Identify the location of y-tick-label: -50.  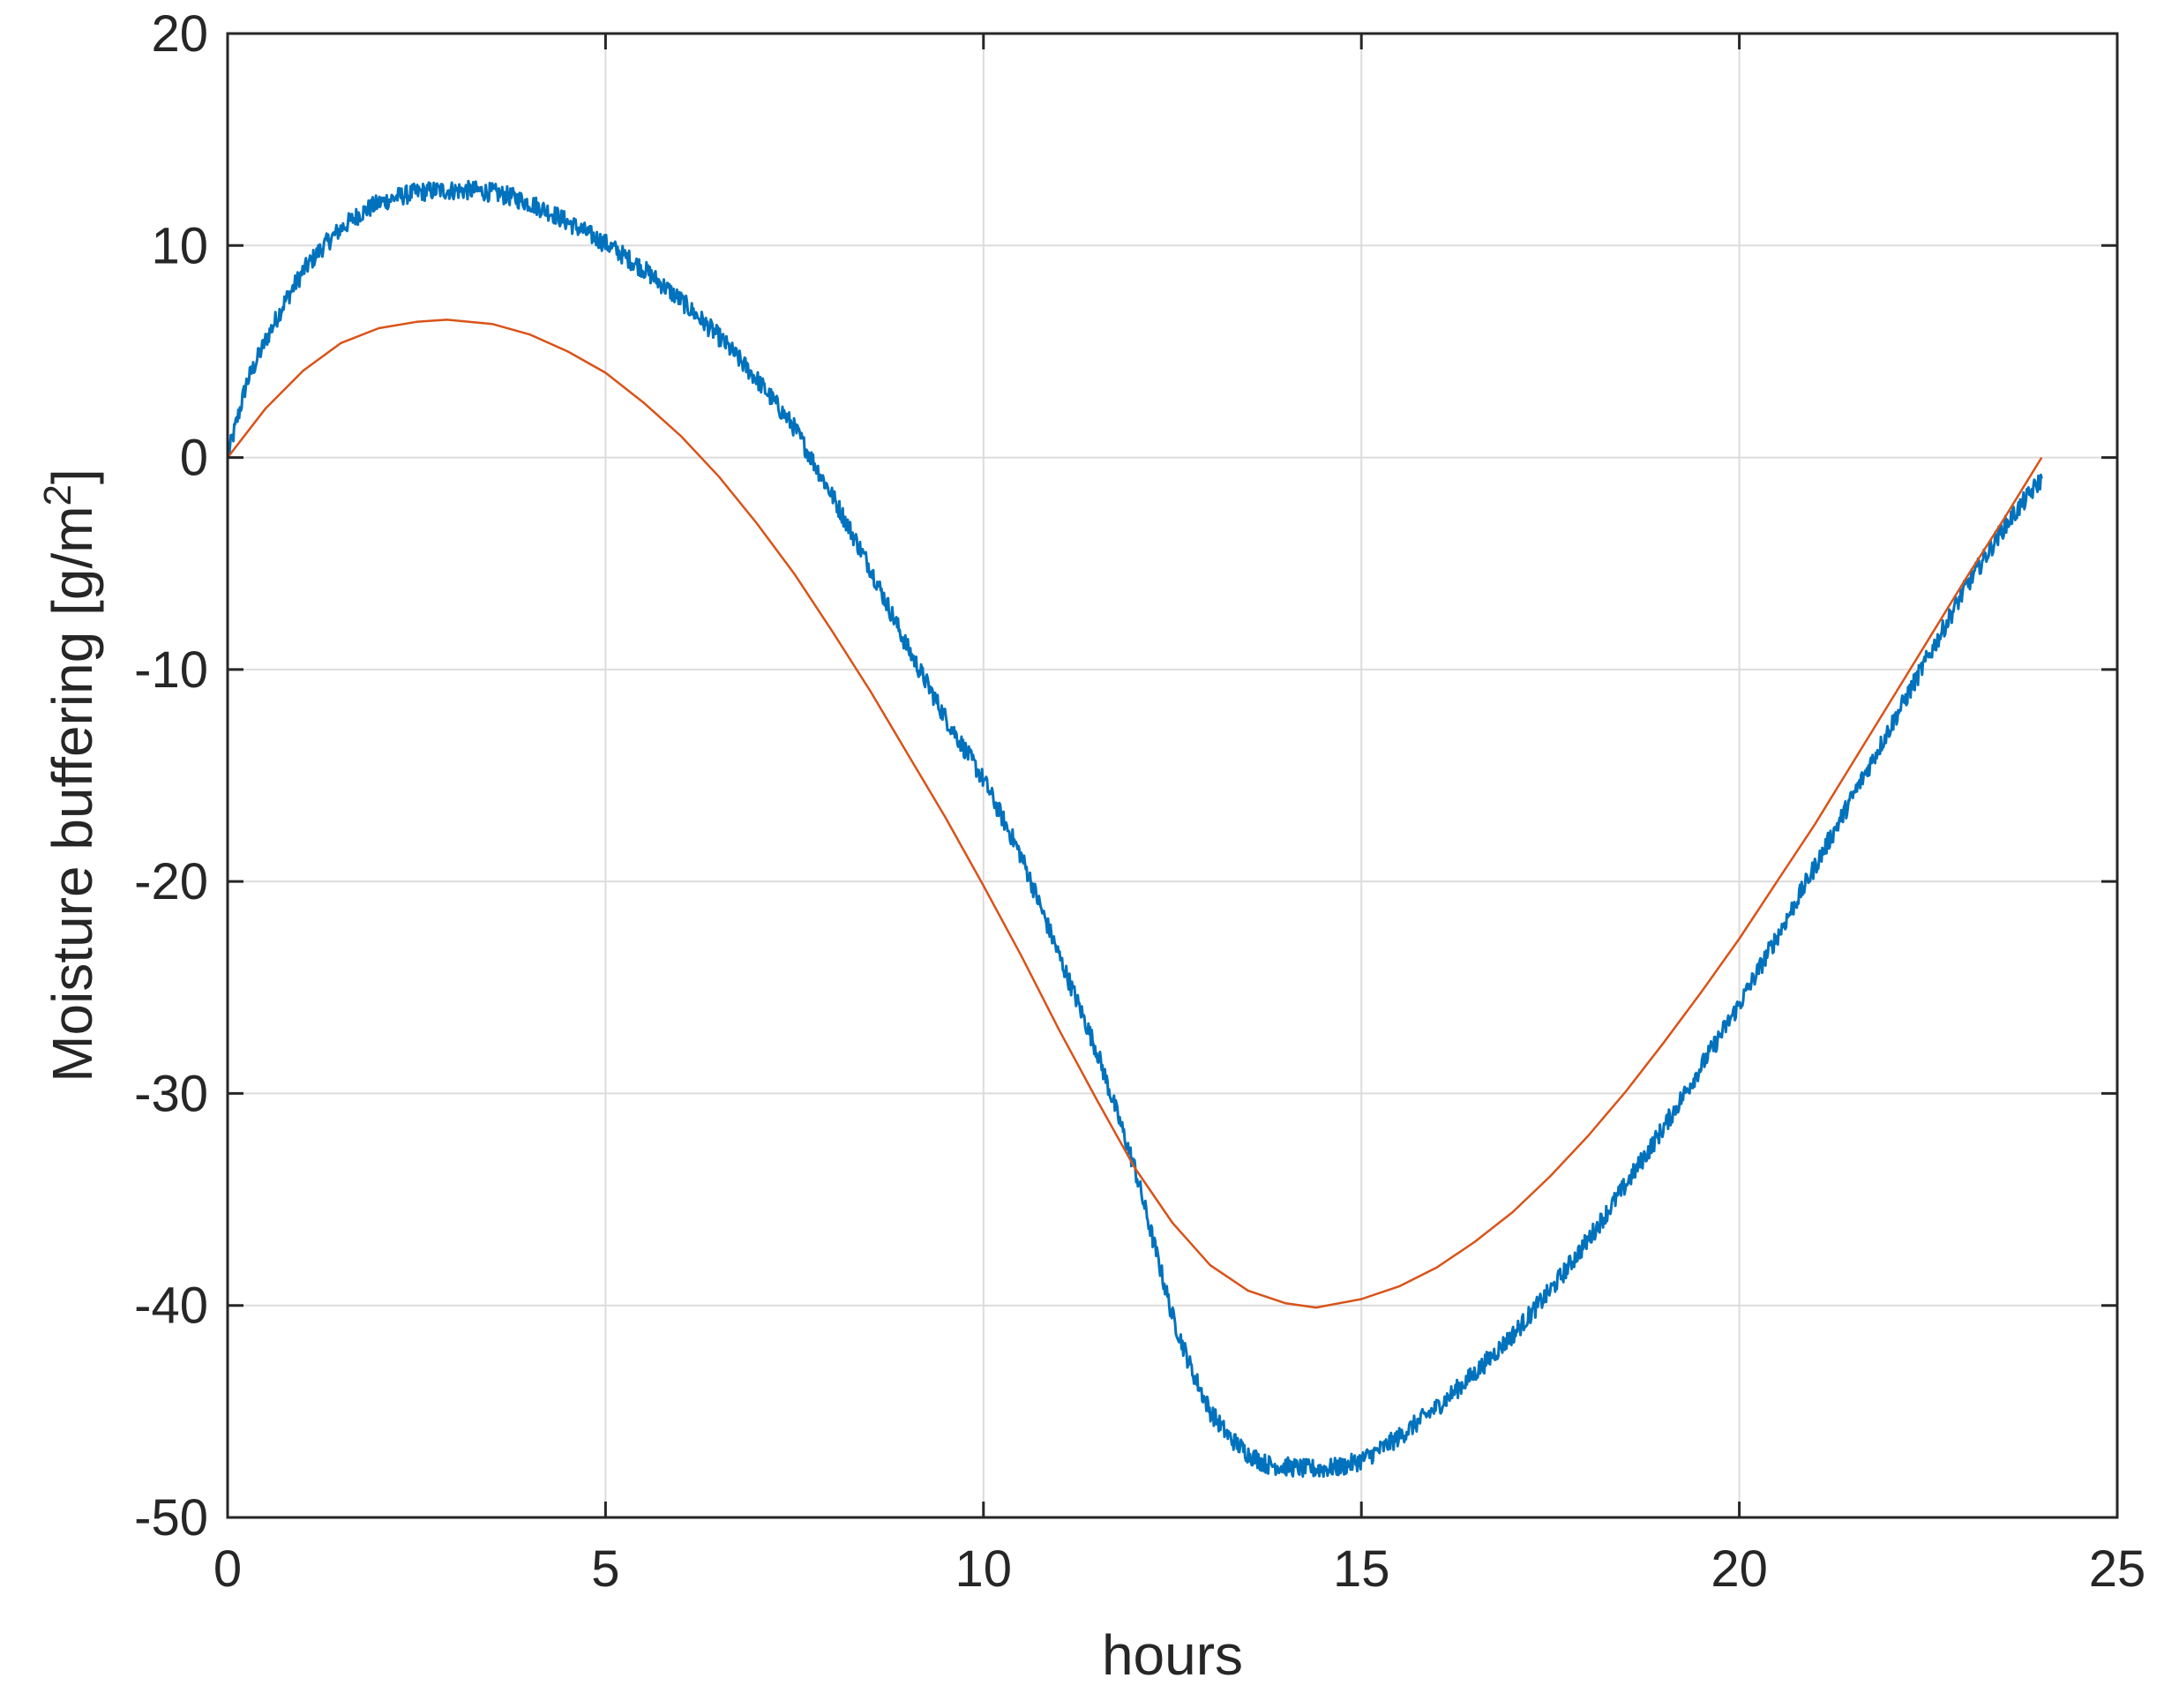
(171, 1518).